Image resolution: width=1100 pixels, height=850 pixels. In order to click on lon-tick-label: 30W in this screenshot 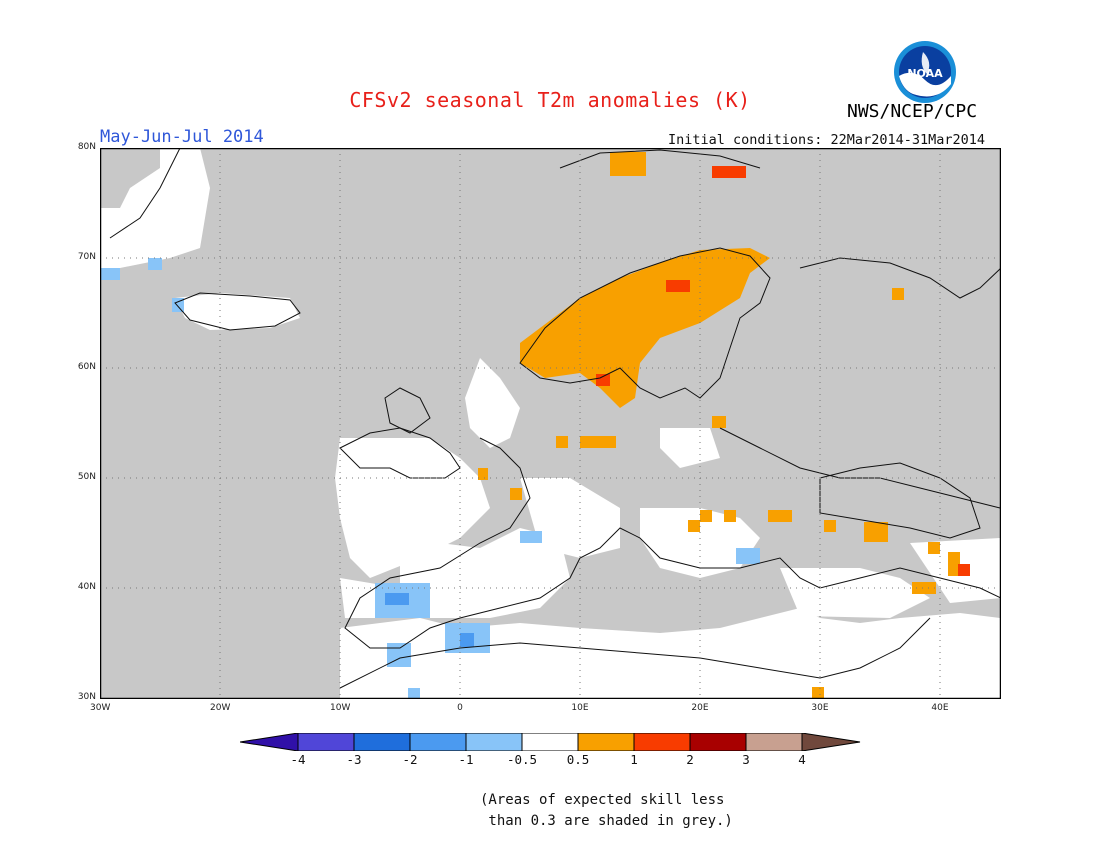, I will do `click(100, 708)`.